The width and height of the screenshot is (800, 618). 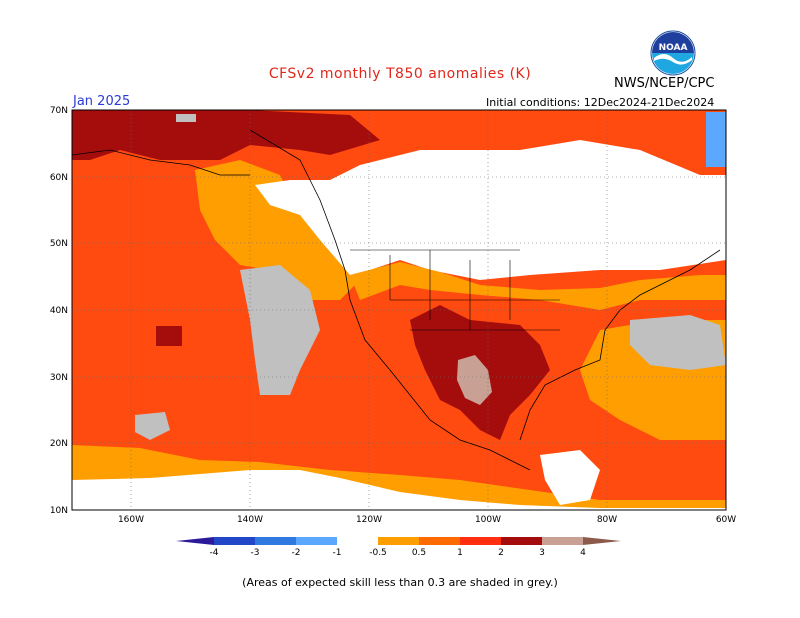 I want to click on neutral-area-north, so click(x=490, y=210).